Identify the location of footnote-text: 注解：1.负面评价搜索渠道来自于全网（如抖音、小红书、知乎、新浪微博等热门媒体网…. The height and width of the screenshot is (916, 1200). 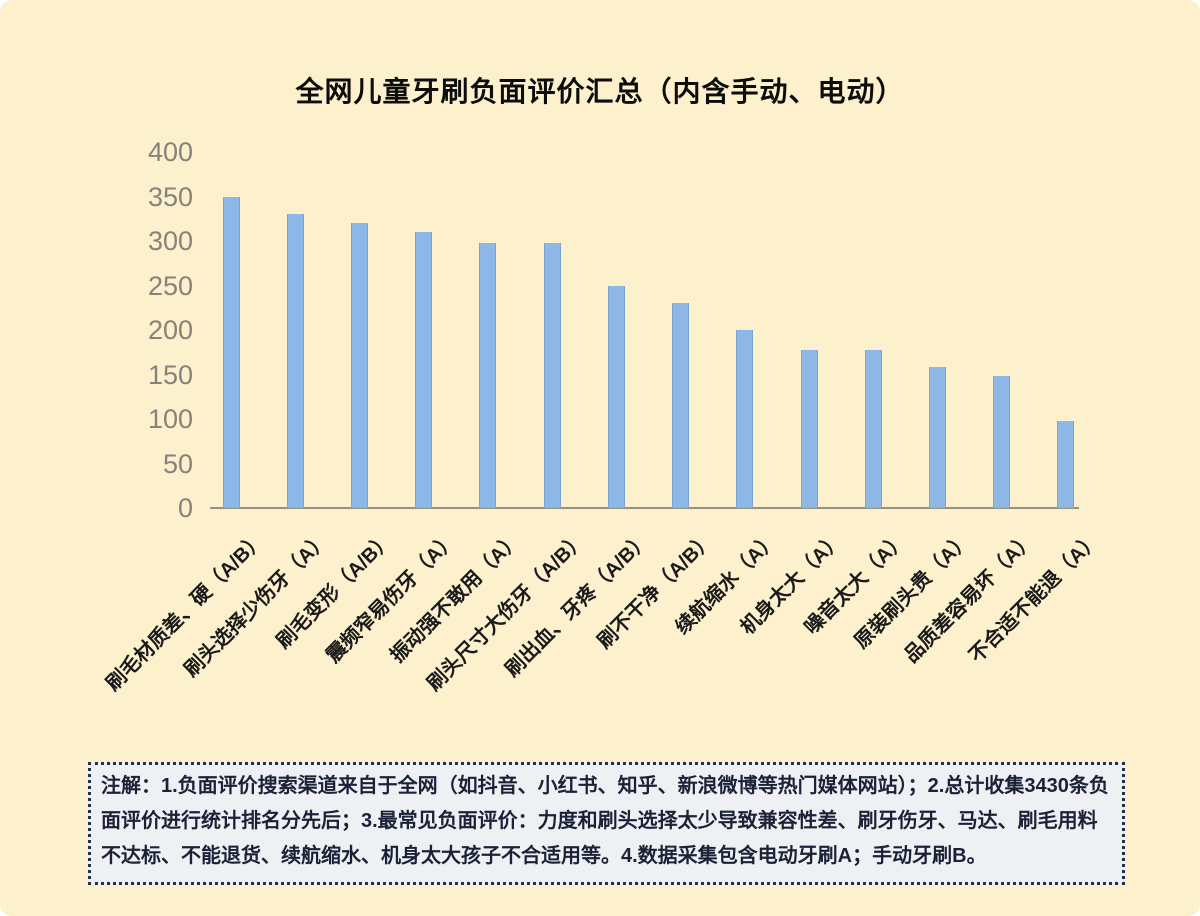
(605, 821).